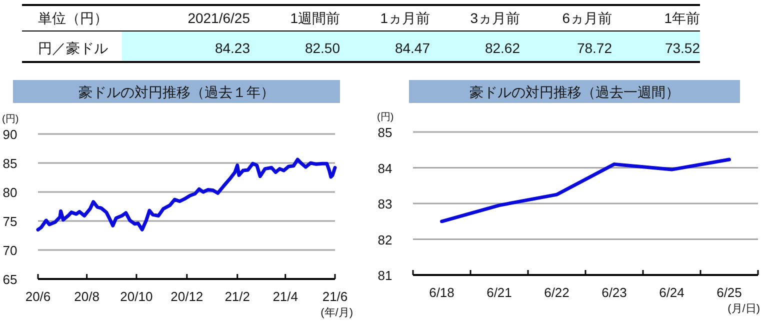 The height and width of the screenshot is (322, 764). I want to click on text: 6ヵ月前, so click(587, 18).